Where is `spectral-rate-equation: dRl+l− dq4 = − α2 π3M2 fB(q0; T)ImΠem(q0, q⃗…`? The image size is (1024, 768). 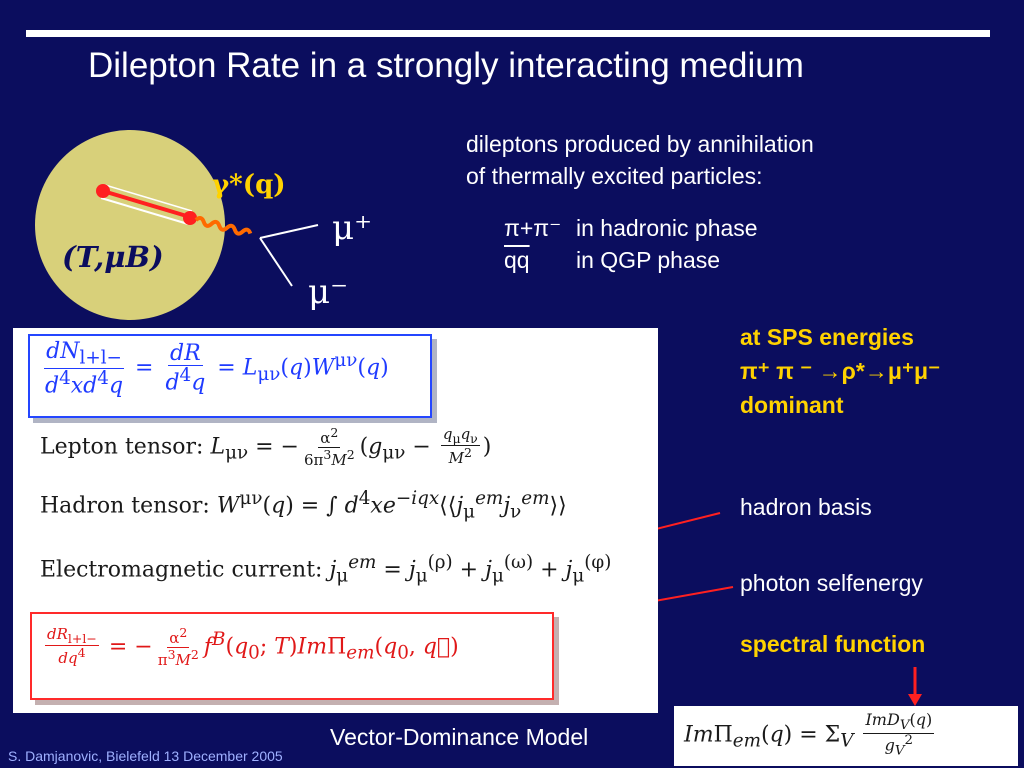 spectral-rate-equation: dRl+l− dq4 = − α2 π3M2 fB(q0; T)ImΠem(q0, q⃗… is located at coordinates (252, 647).